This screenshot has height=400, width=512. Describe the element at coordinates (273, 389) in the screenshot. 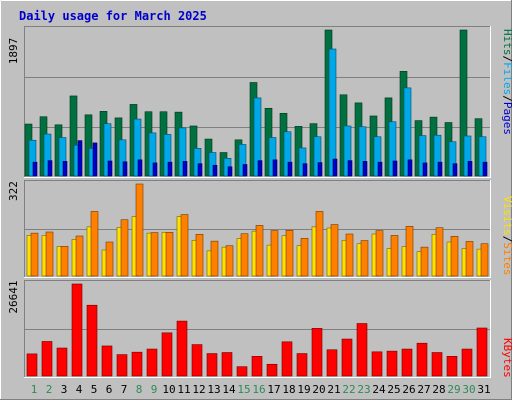

I see `x-tick-label: 17` at that location.